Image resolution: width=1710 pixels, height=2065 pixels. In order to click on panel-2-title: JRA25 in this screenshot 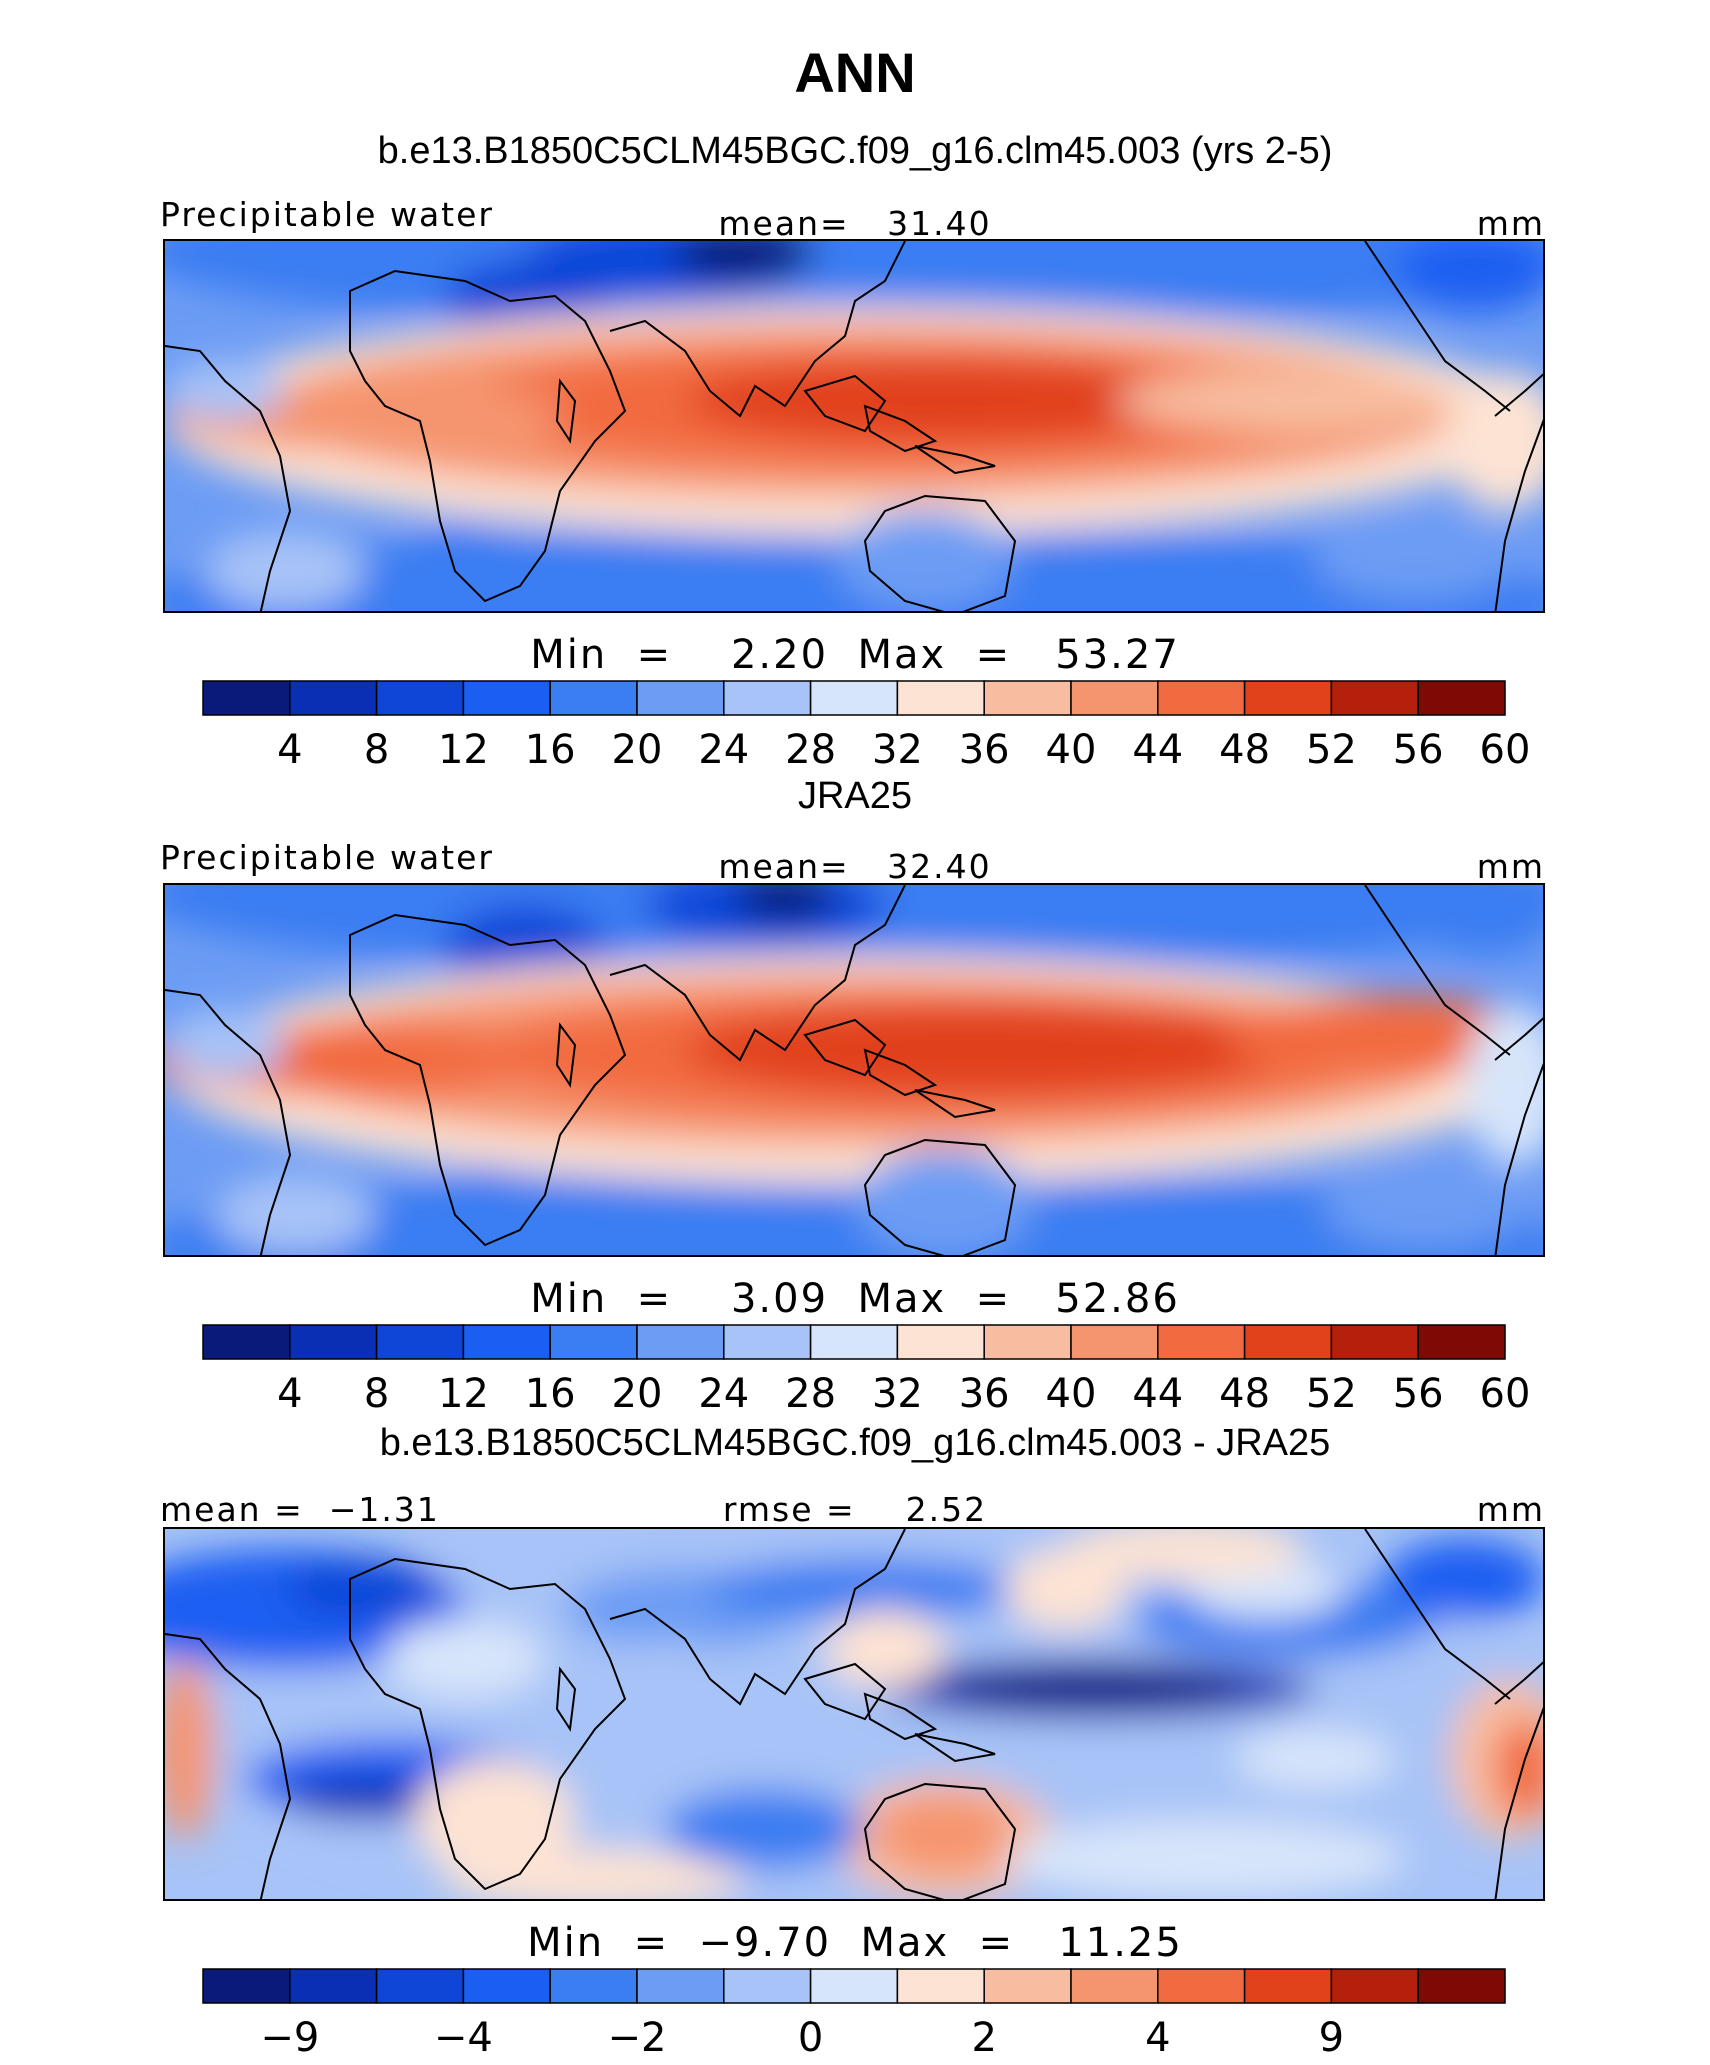, I will do `click(855, 796)`.